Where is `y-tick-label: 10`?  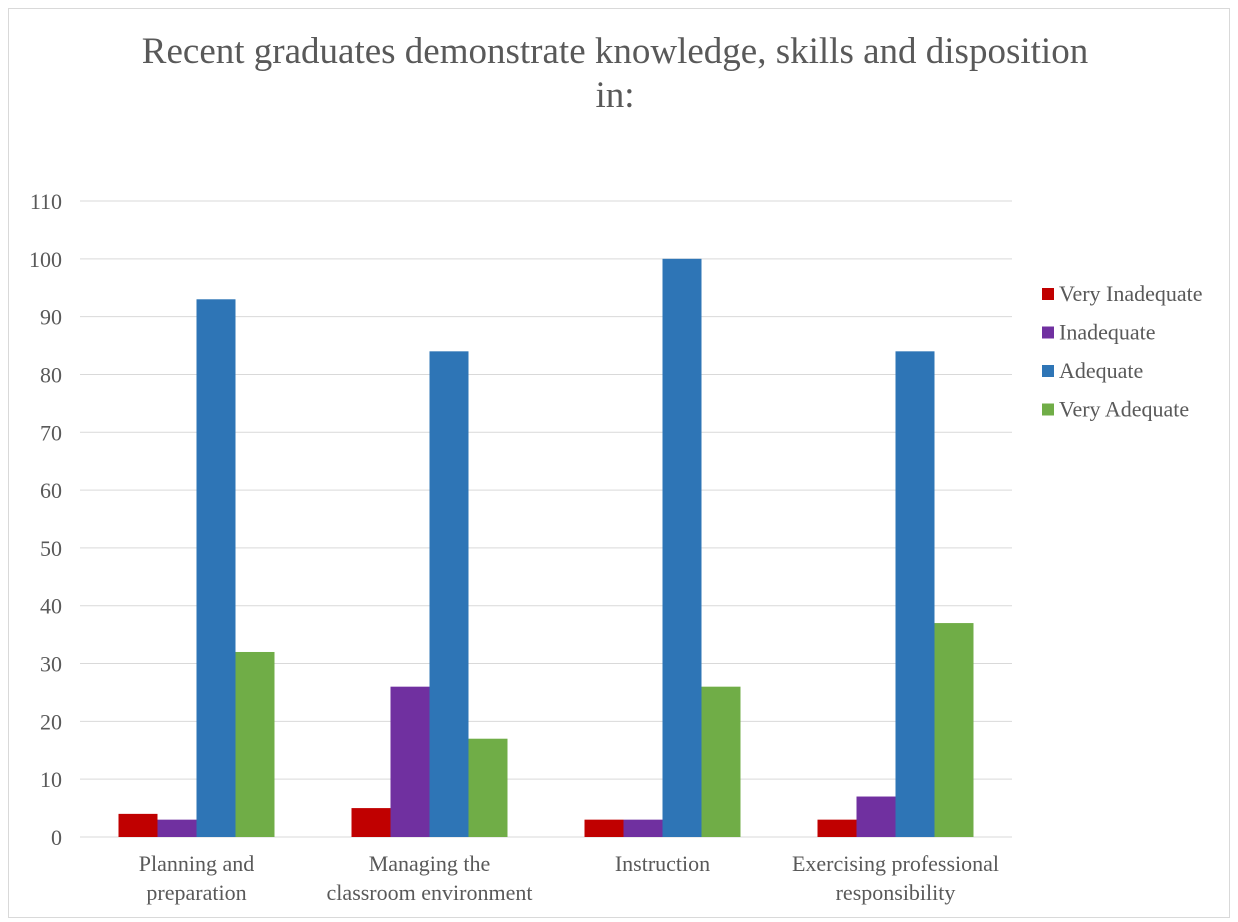 y-tick-label: 10 is located at coordinates (51, 779).